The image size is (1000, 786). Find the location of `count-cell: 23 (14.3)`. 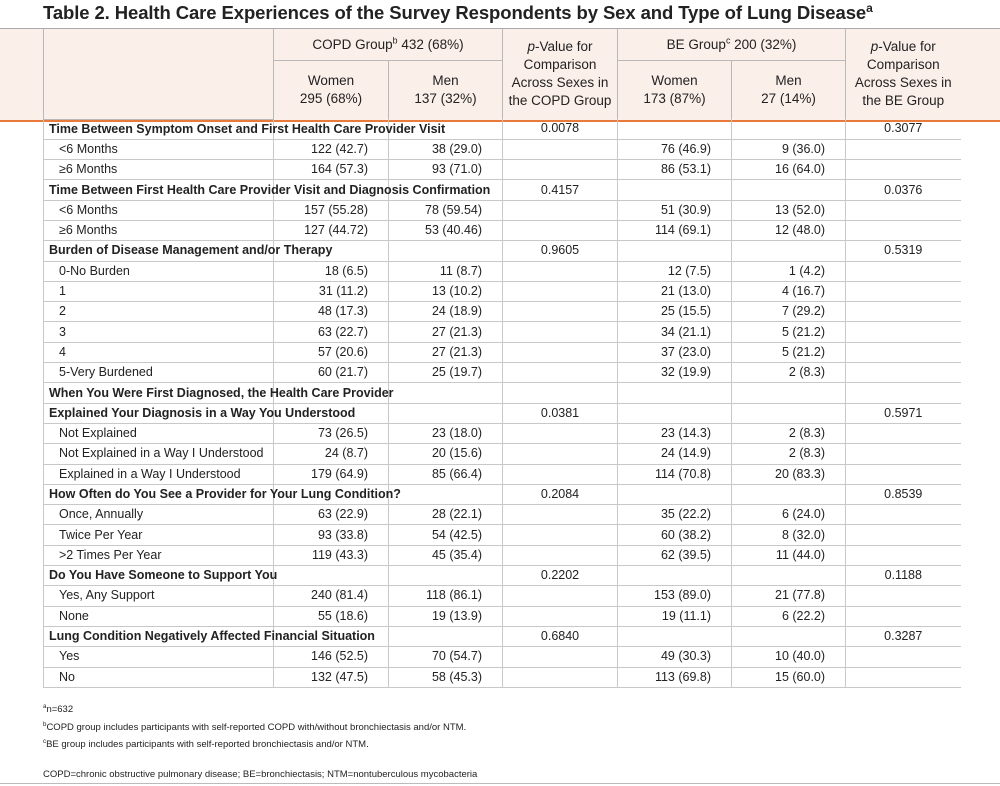

count-cell: 23 (14.3) is located at coordinates (674, 434).